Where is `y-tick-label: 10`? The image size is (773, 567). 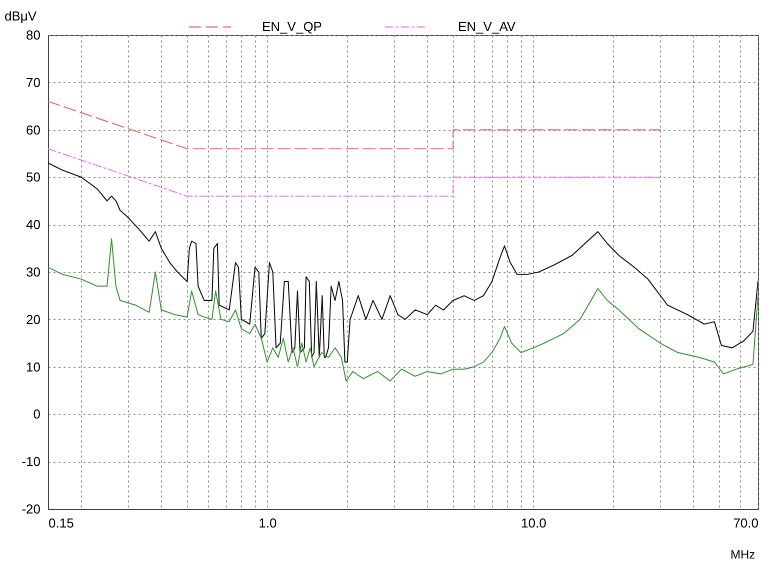
y-tick-label: 10 is located at coordinates (33, 366).